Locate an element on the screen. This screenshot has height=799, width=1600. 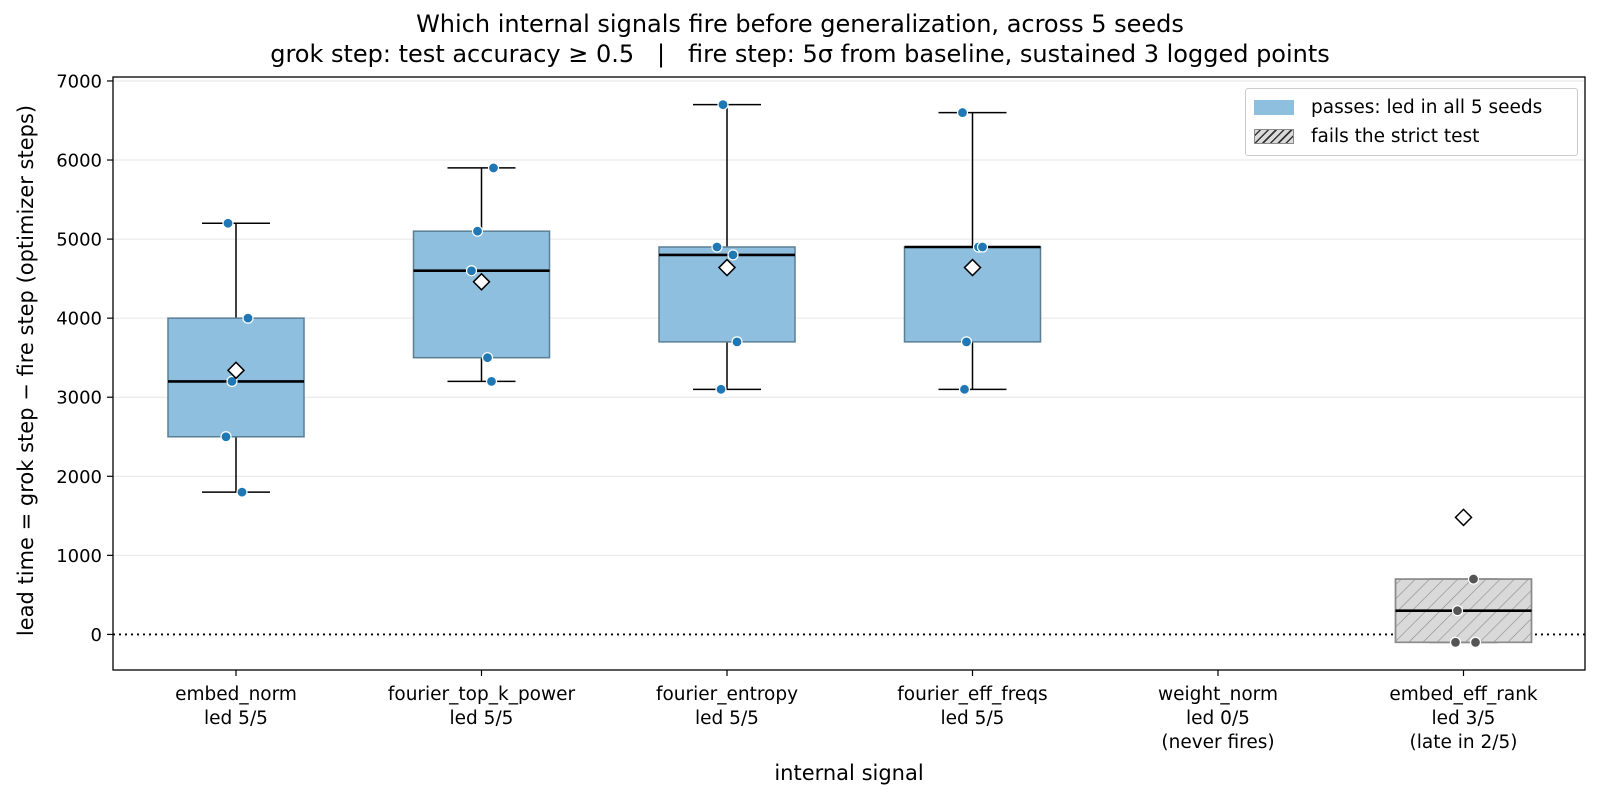
y-tick-label: 7000 is located at coordinates (79, 81).